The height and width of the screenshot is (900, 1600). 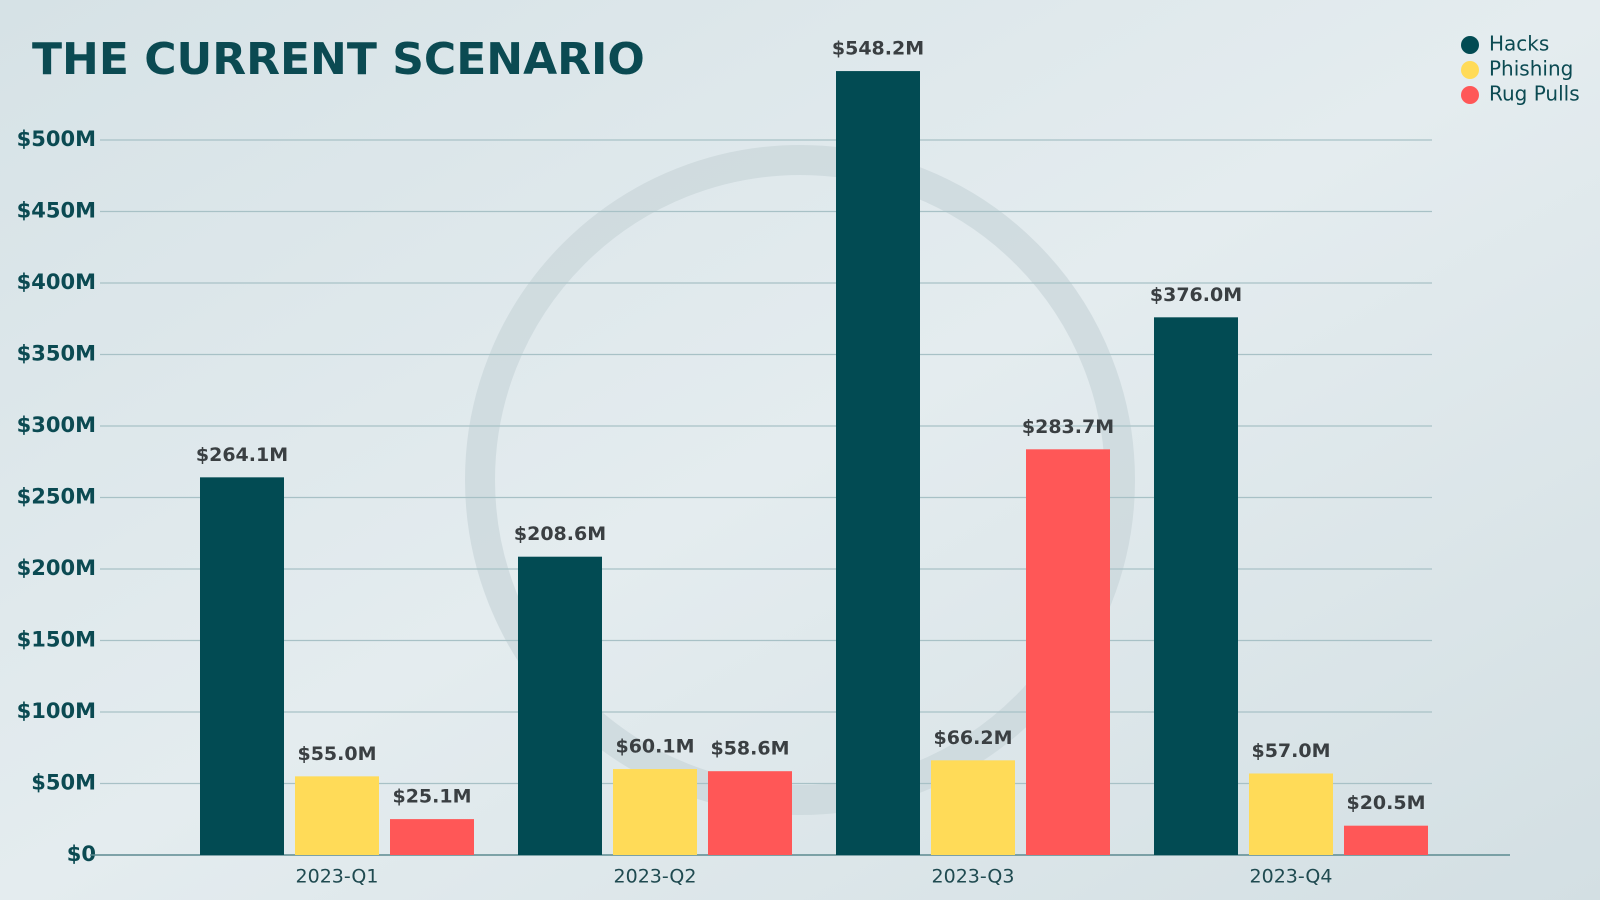 I want to click on legend-label: Phishing, so click(x=1531, y=69).